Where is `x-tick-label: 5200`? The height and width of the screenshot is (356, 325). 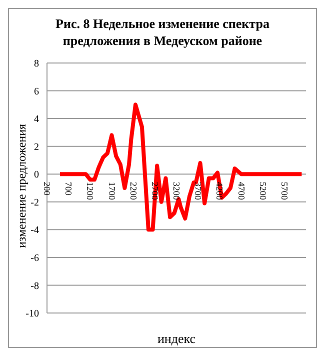
x-tick-label: 5200 is located at coordinates (263, 191).